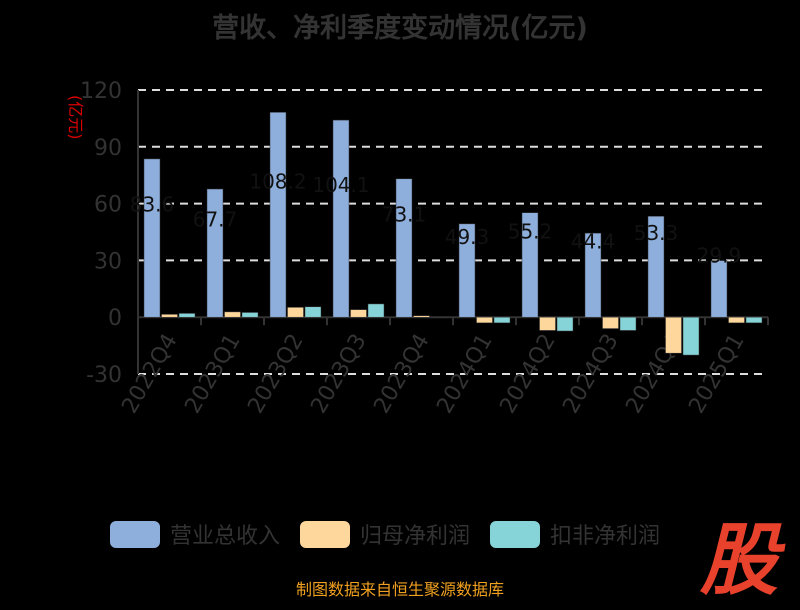 This screenshot has width=800, height=610. Describe the element at coordinates (104, 375) in the screenshot. I see `y-tick-label: -30` at that location.